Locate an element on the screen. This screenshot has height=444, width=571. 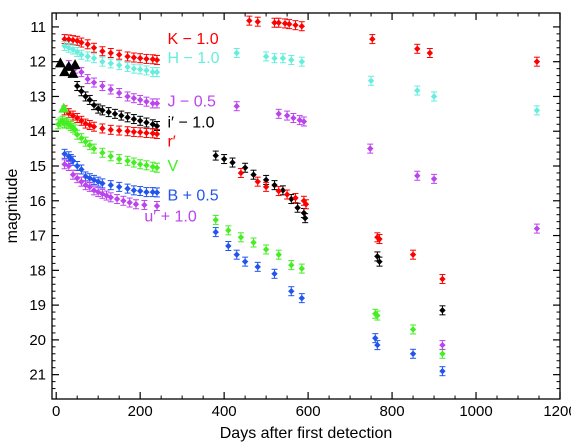
series-label: K − 1.0 is located at coordinates (192, 39).